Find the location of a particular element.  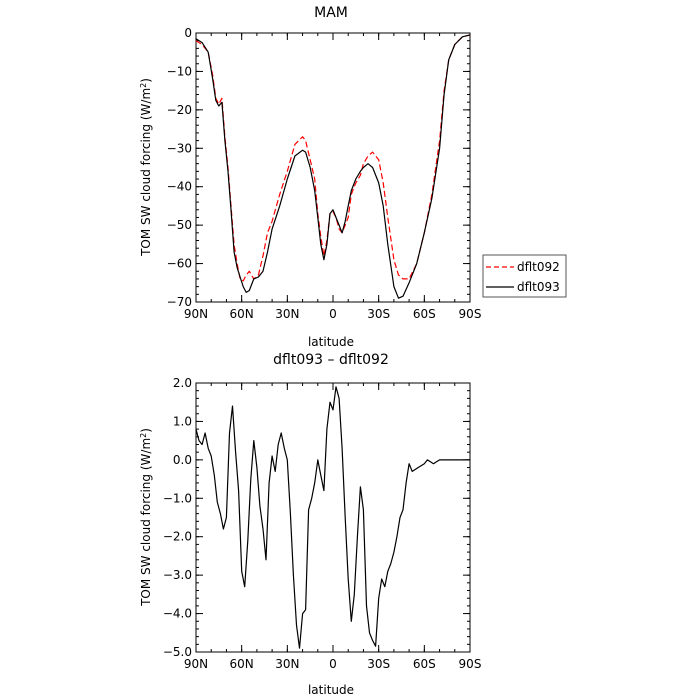

y-tick-label: −50 is located at coordinates (179, 225).